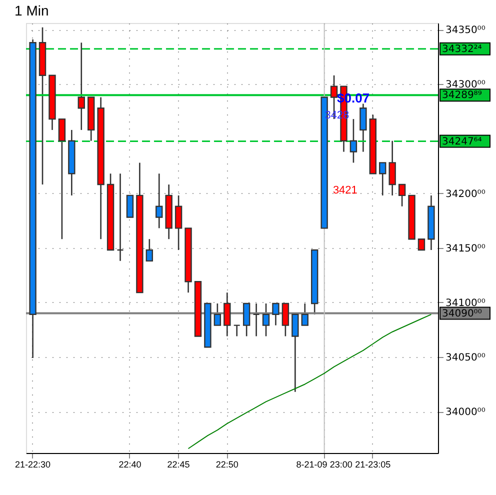 Image resolution: width=496 pixels, height=495 pixels. I want to click on ref-line-label: 34090⁰⁰, so click(462, 314).